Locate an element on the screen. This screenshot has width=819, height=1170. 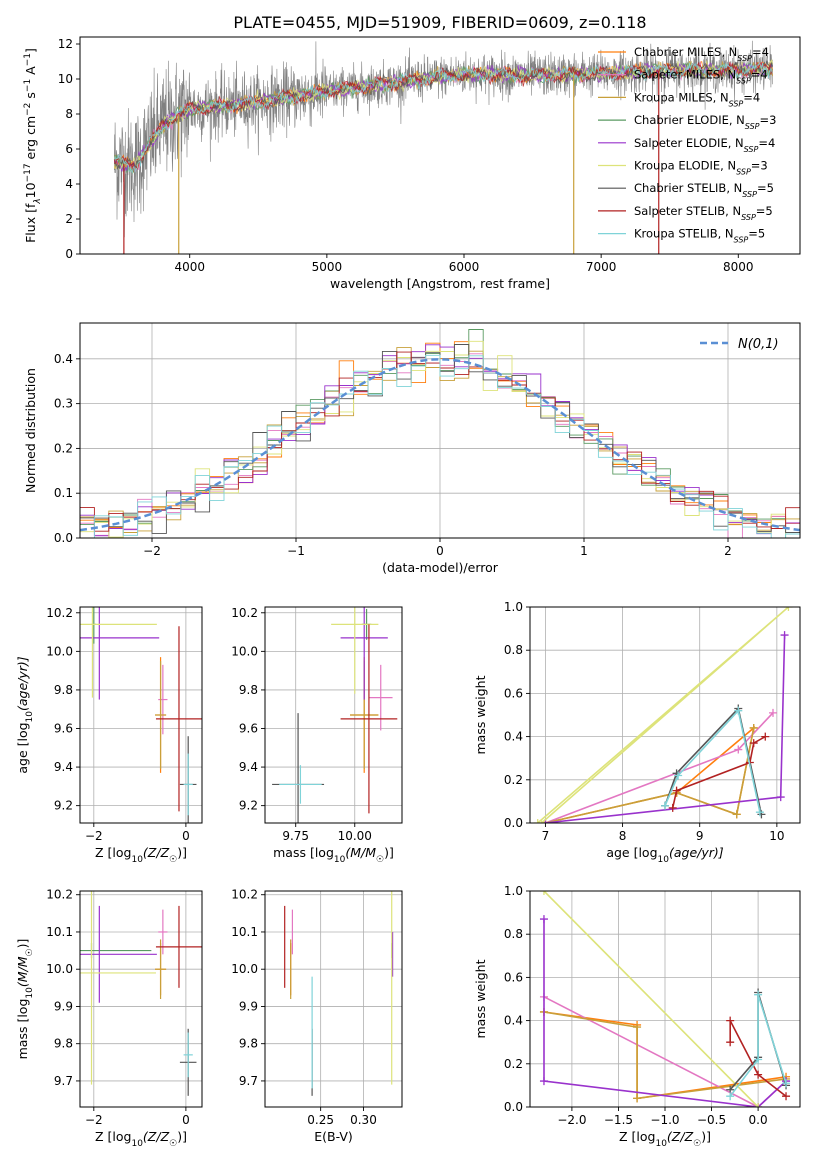
y-tick-label: 6 is located at coordinates (69, 149).